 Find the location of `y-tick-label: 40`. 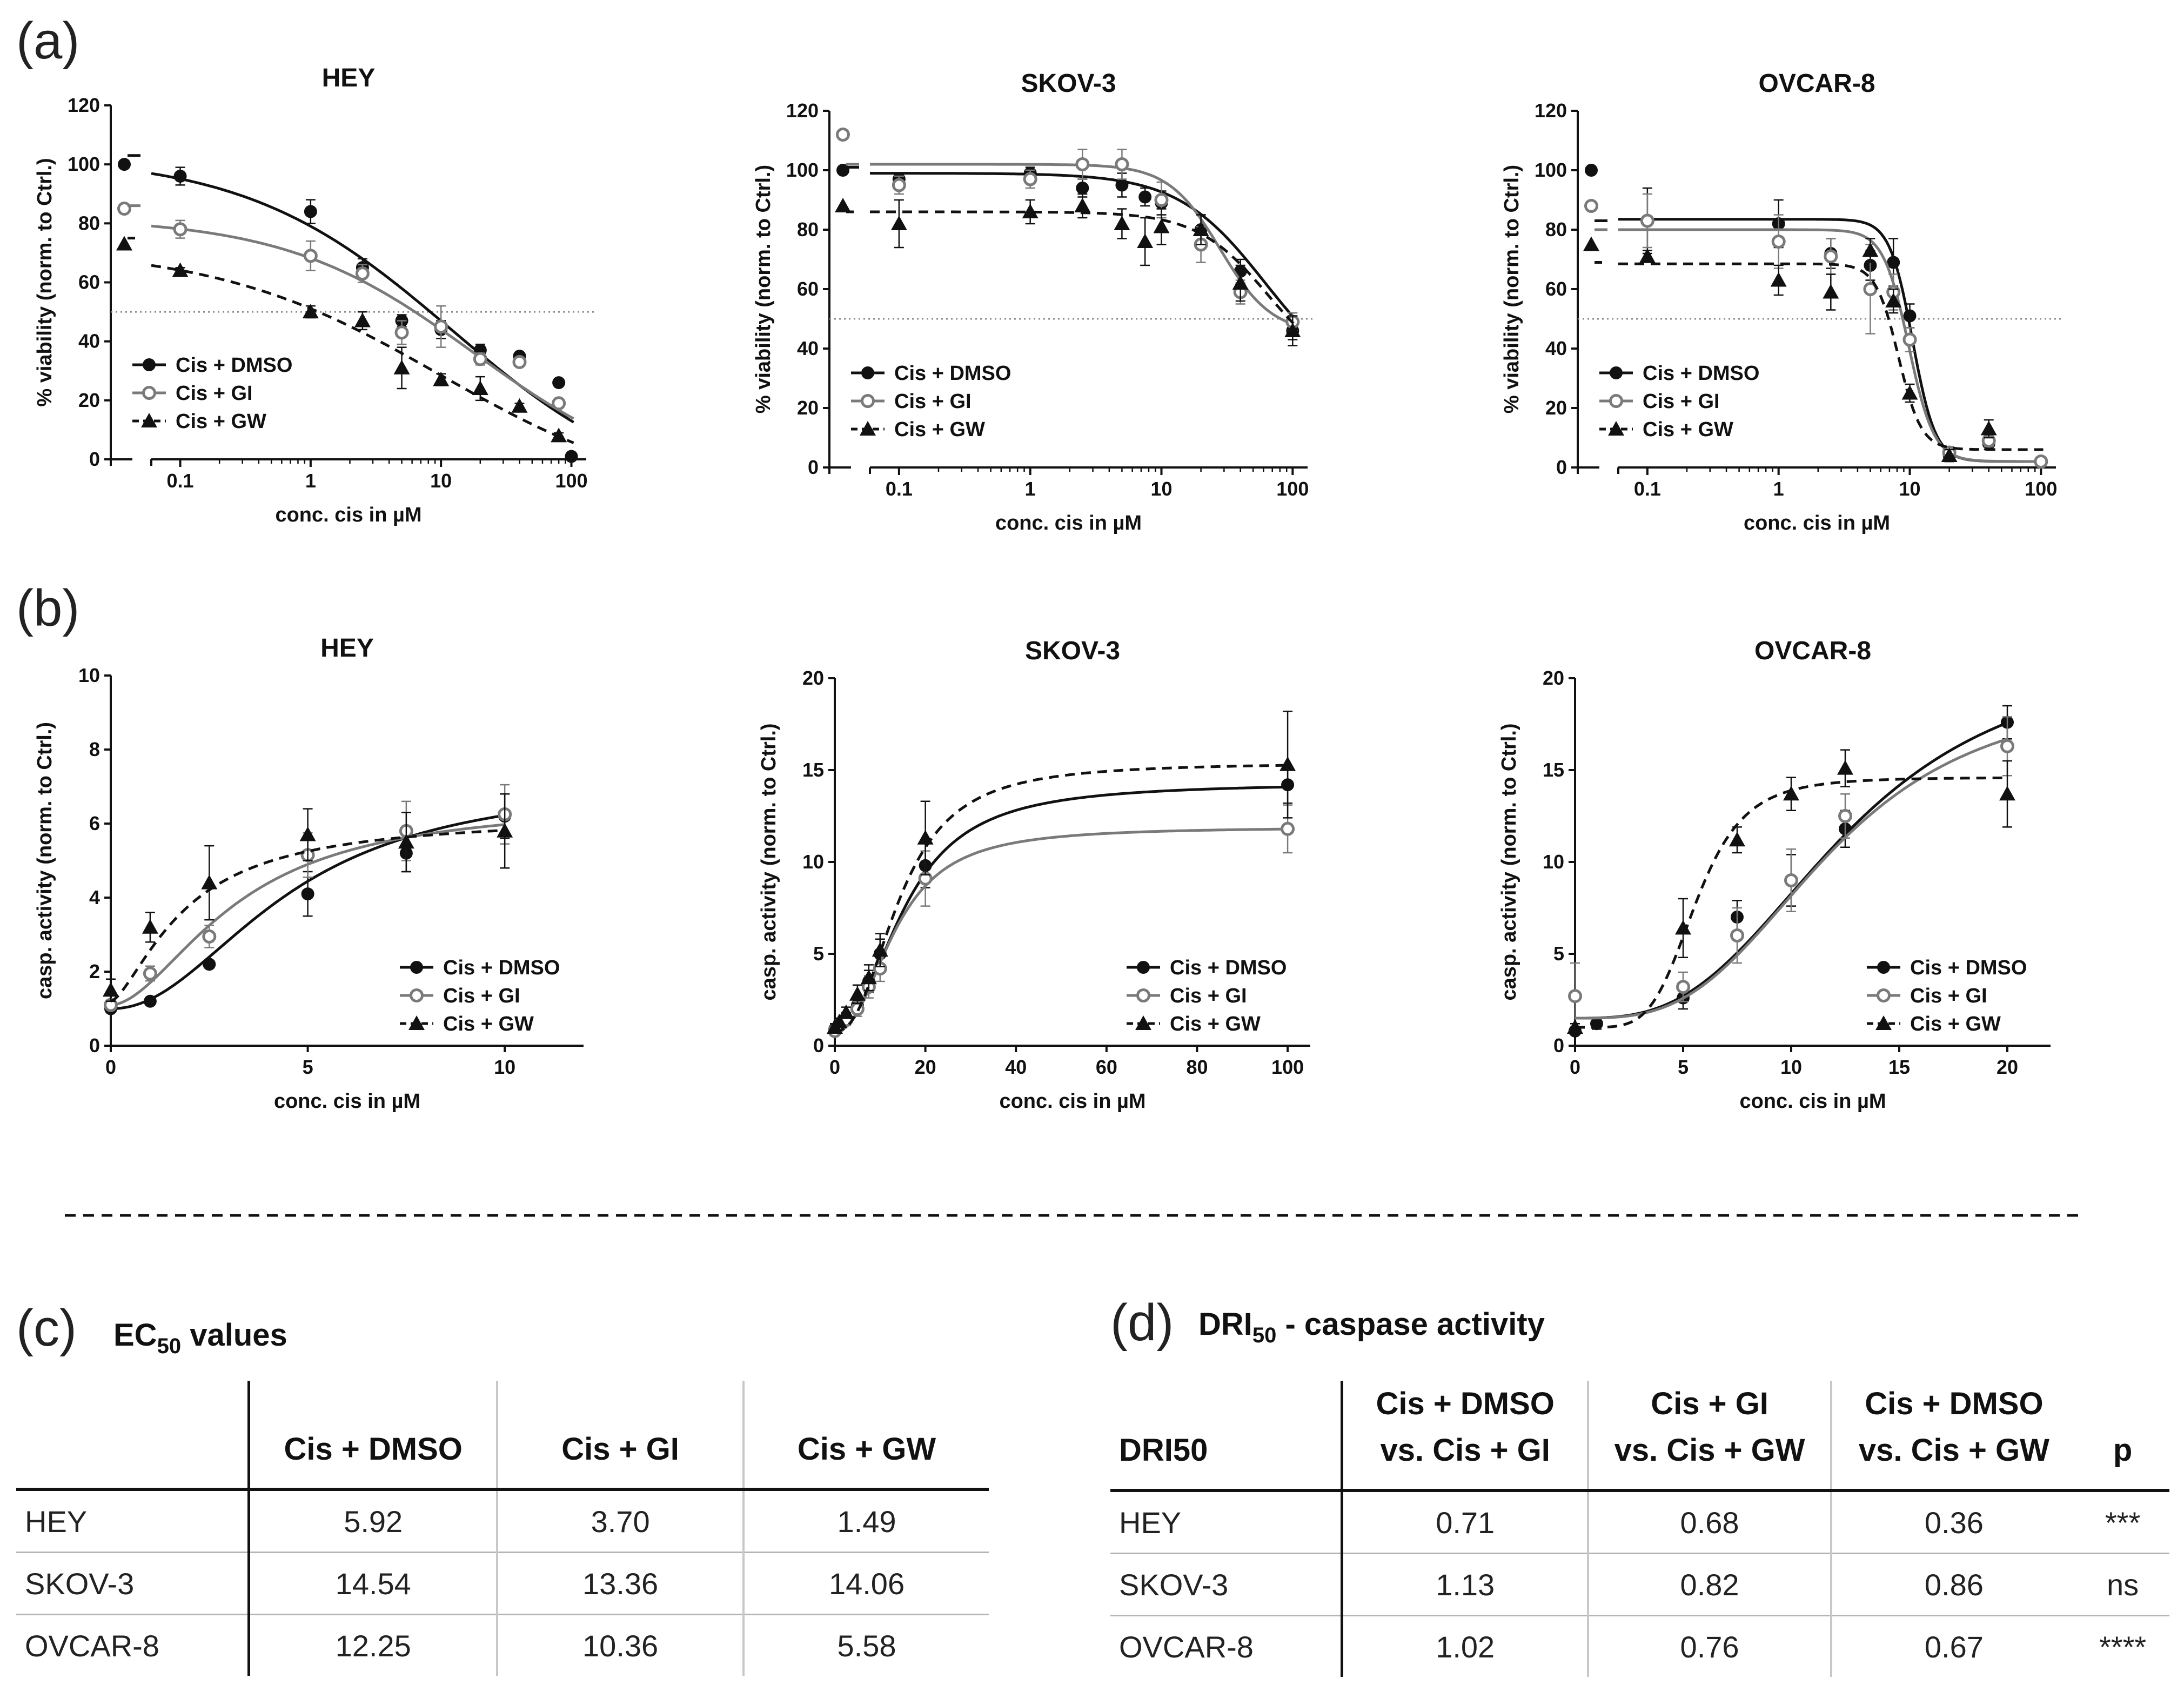

y-tick-label: 40 is located at coordinates (808, 348).